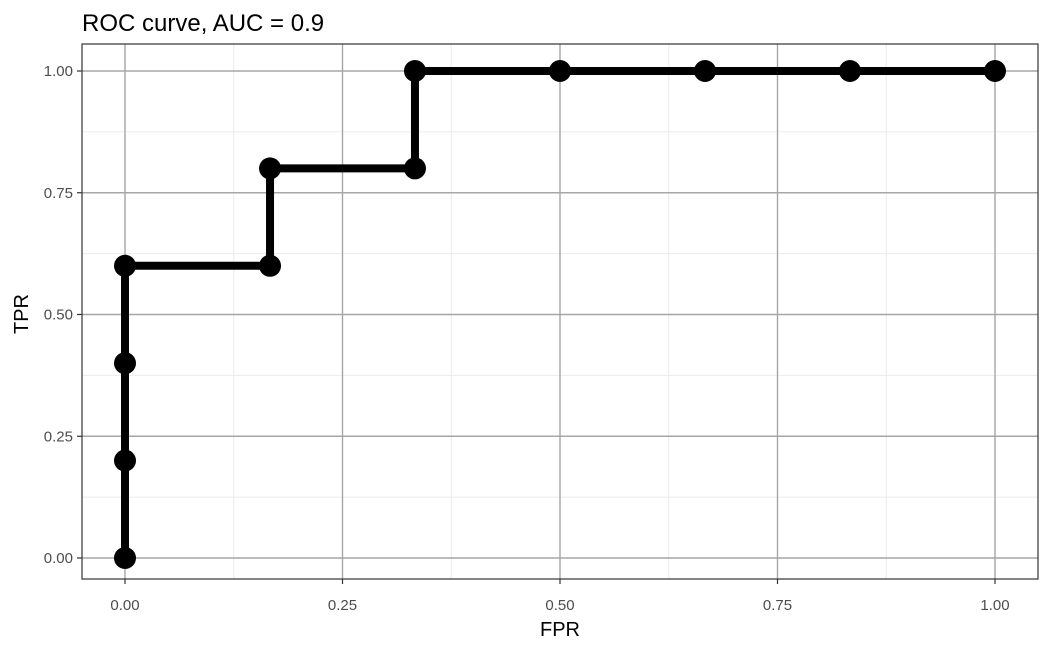 Image resolution: width=1050 pixels, height=648 pixels. Describe the element at coordinates (559, 605) in the screenshot. I see `x-tick-label: 0.50` at that location.